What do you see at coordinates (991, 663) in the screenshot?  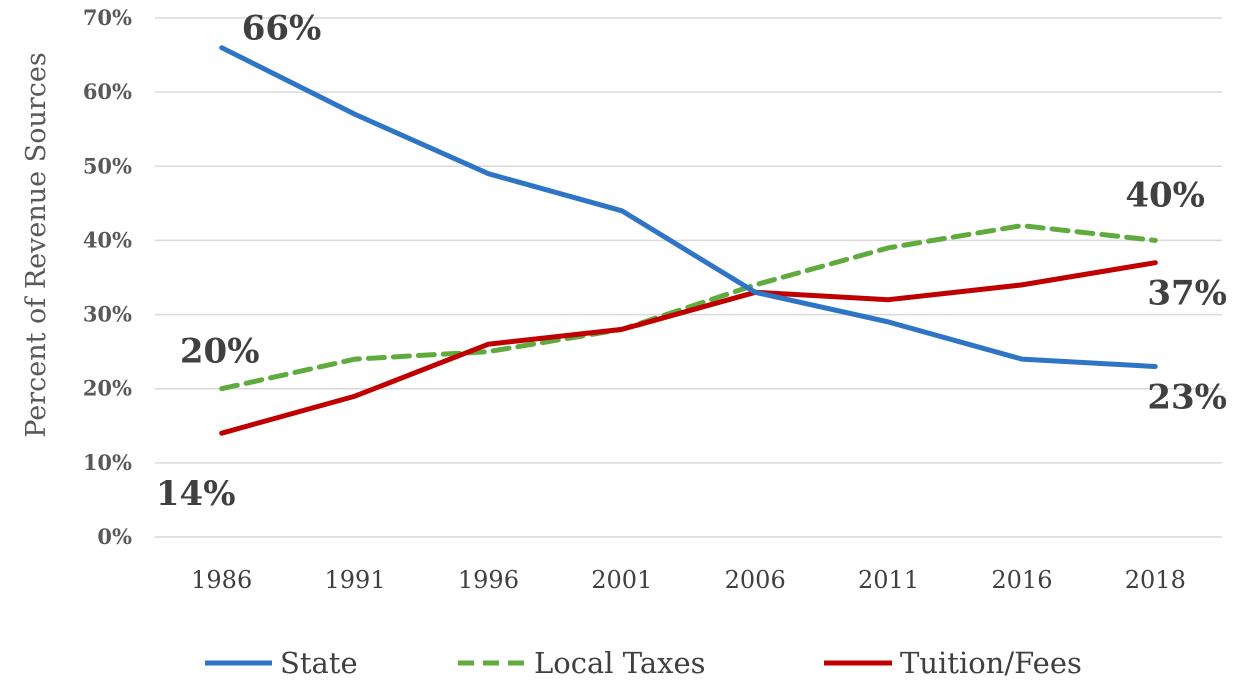 I see `legend-label: Tuition/Fees` at bounding box center [991, 663].